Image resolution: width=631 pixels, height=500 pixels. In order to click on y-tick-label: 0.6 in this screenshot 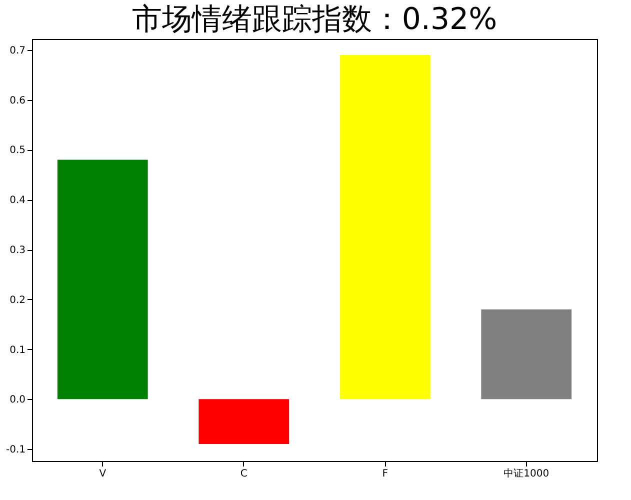, I will do `click(18, 100)`.